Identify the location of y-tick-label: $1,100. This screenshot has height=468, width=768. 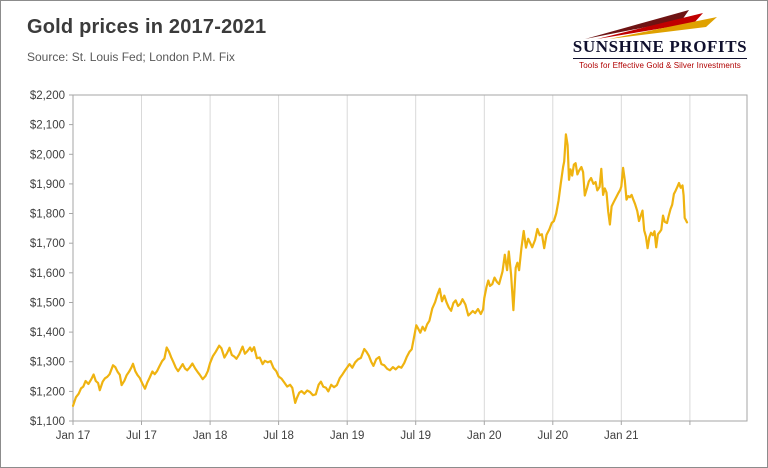
(47, 422).